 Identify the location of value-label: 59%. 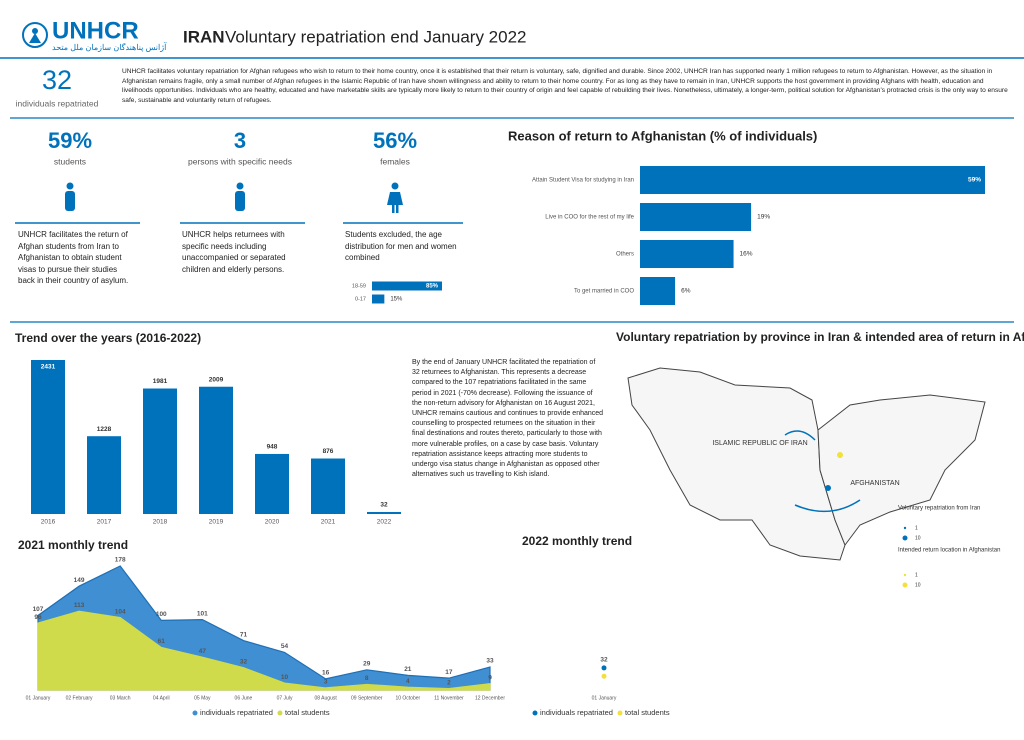
(974, 180).